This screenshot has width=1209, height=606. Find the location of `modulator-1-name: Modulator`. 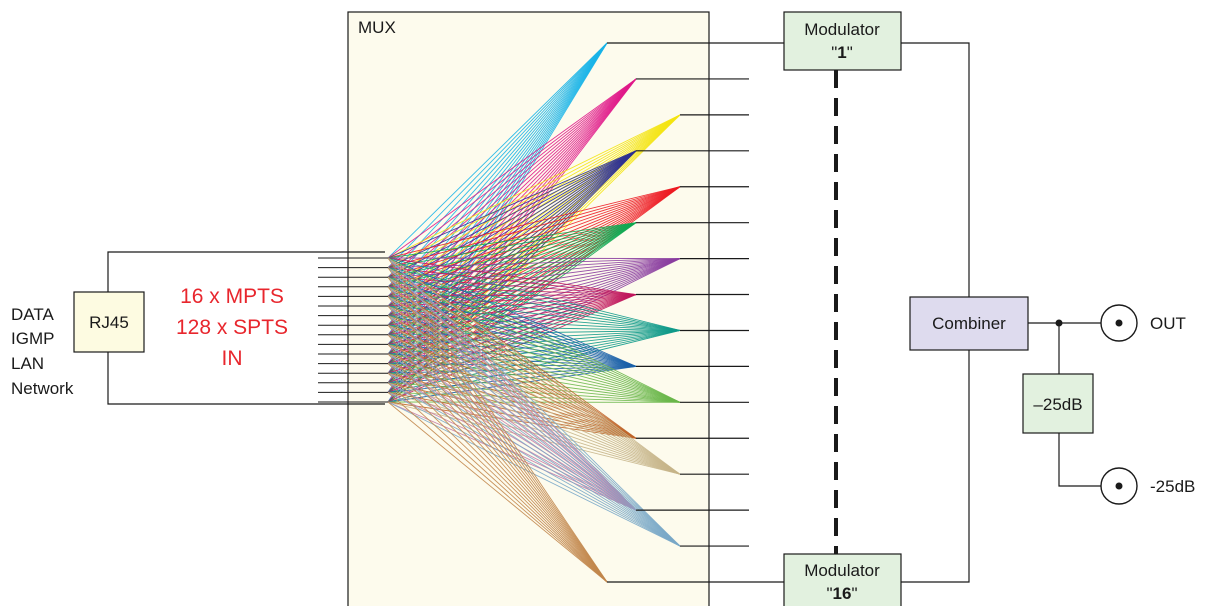

modulator-1-name: Modulator is located at coordinates (842, 29).